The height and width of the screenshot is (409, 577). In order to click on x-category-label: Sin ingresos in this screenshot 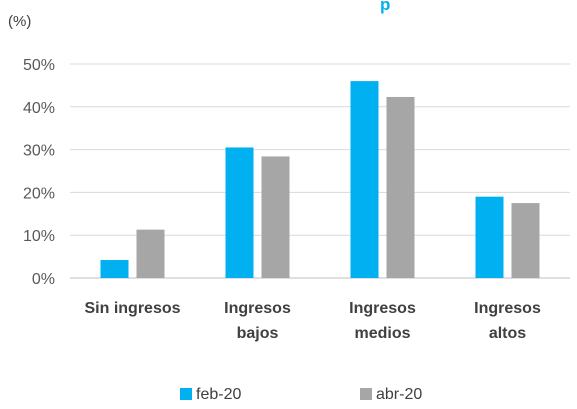, I will do `click(132, 308)`.